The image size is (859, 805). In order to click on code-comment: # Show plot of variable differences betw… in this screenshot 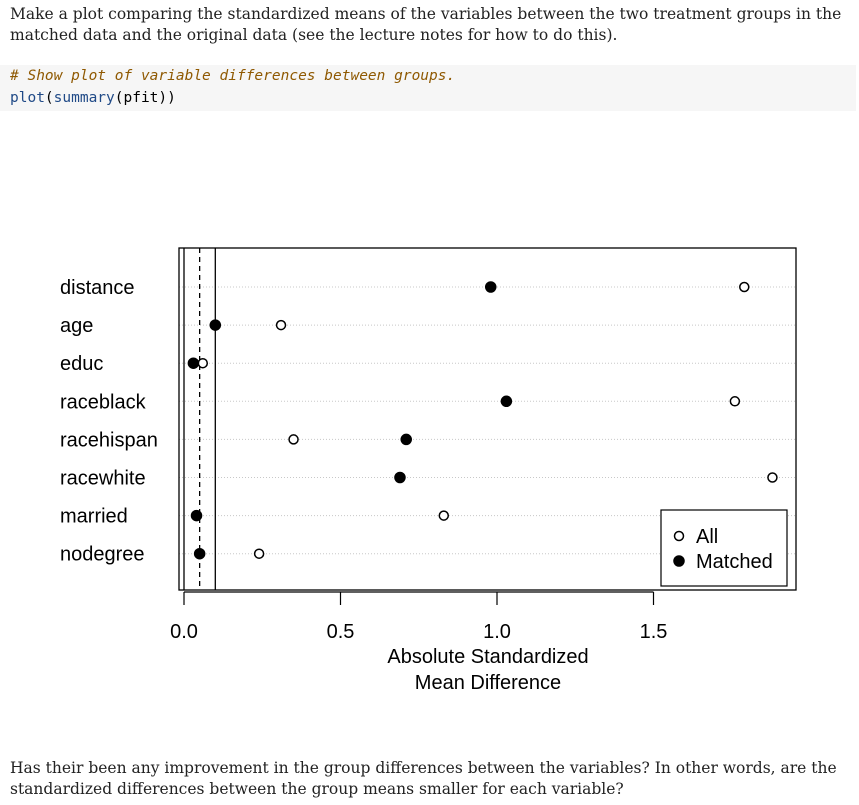, I will do `click(233, 76)`.